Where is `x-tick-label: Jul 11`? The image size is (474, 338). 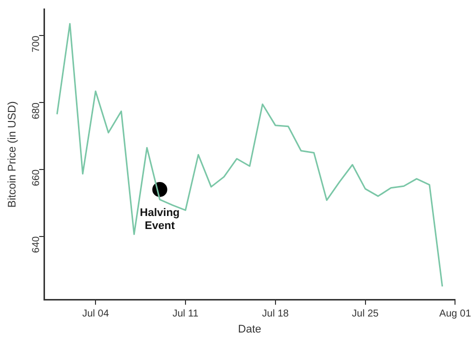 x-tick-label: Jul 11 is located at coordinates (185, 314).